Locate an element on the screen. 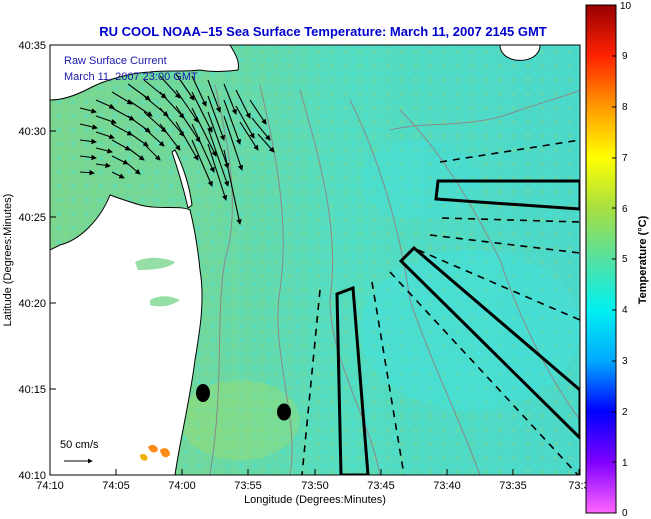 This screenshot has height=519, width=651. colorbar-tick-label: 7 is located at coordinates (625, 158).